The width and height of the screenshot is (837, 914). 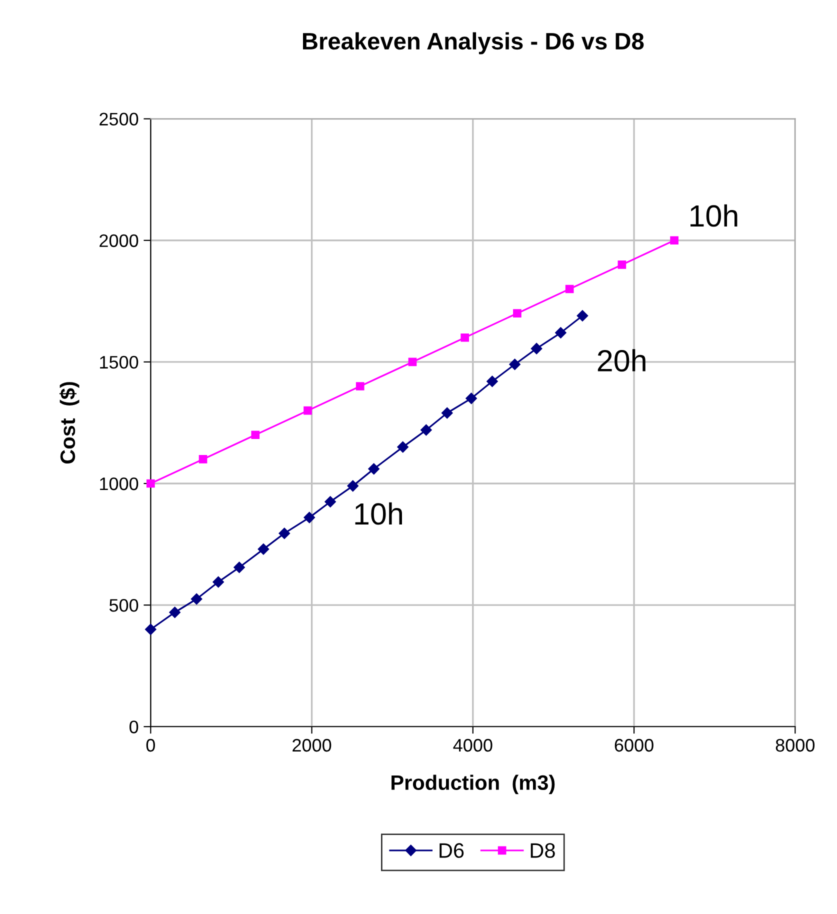 I want to click on x-axis-title: Production (m3), so click(x=473, y=784).